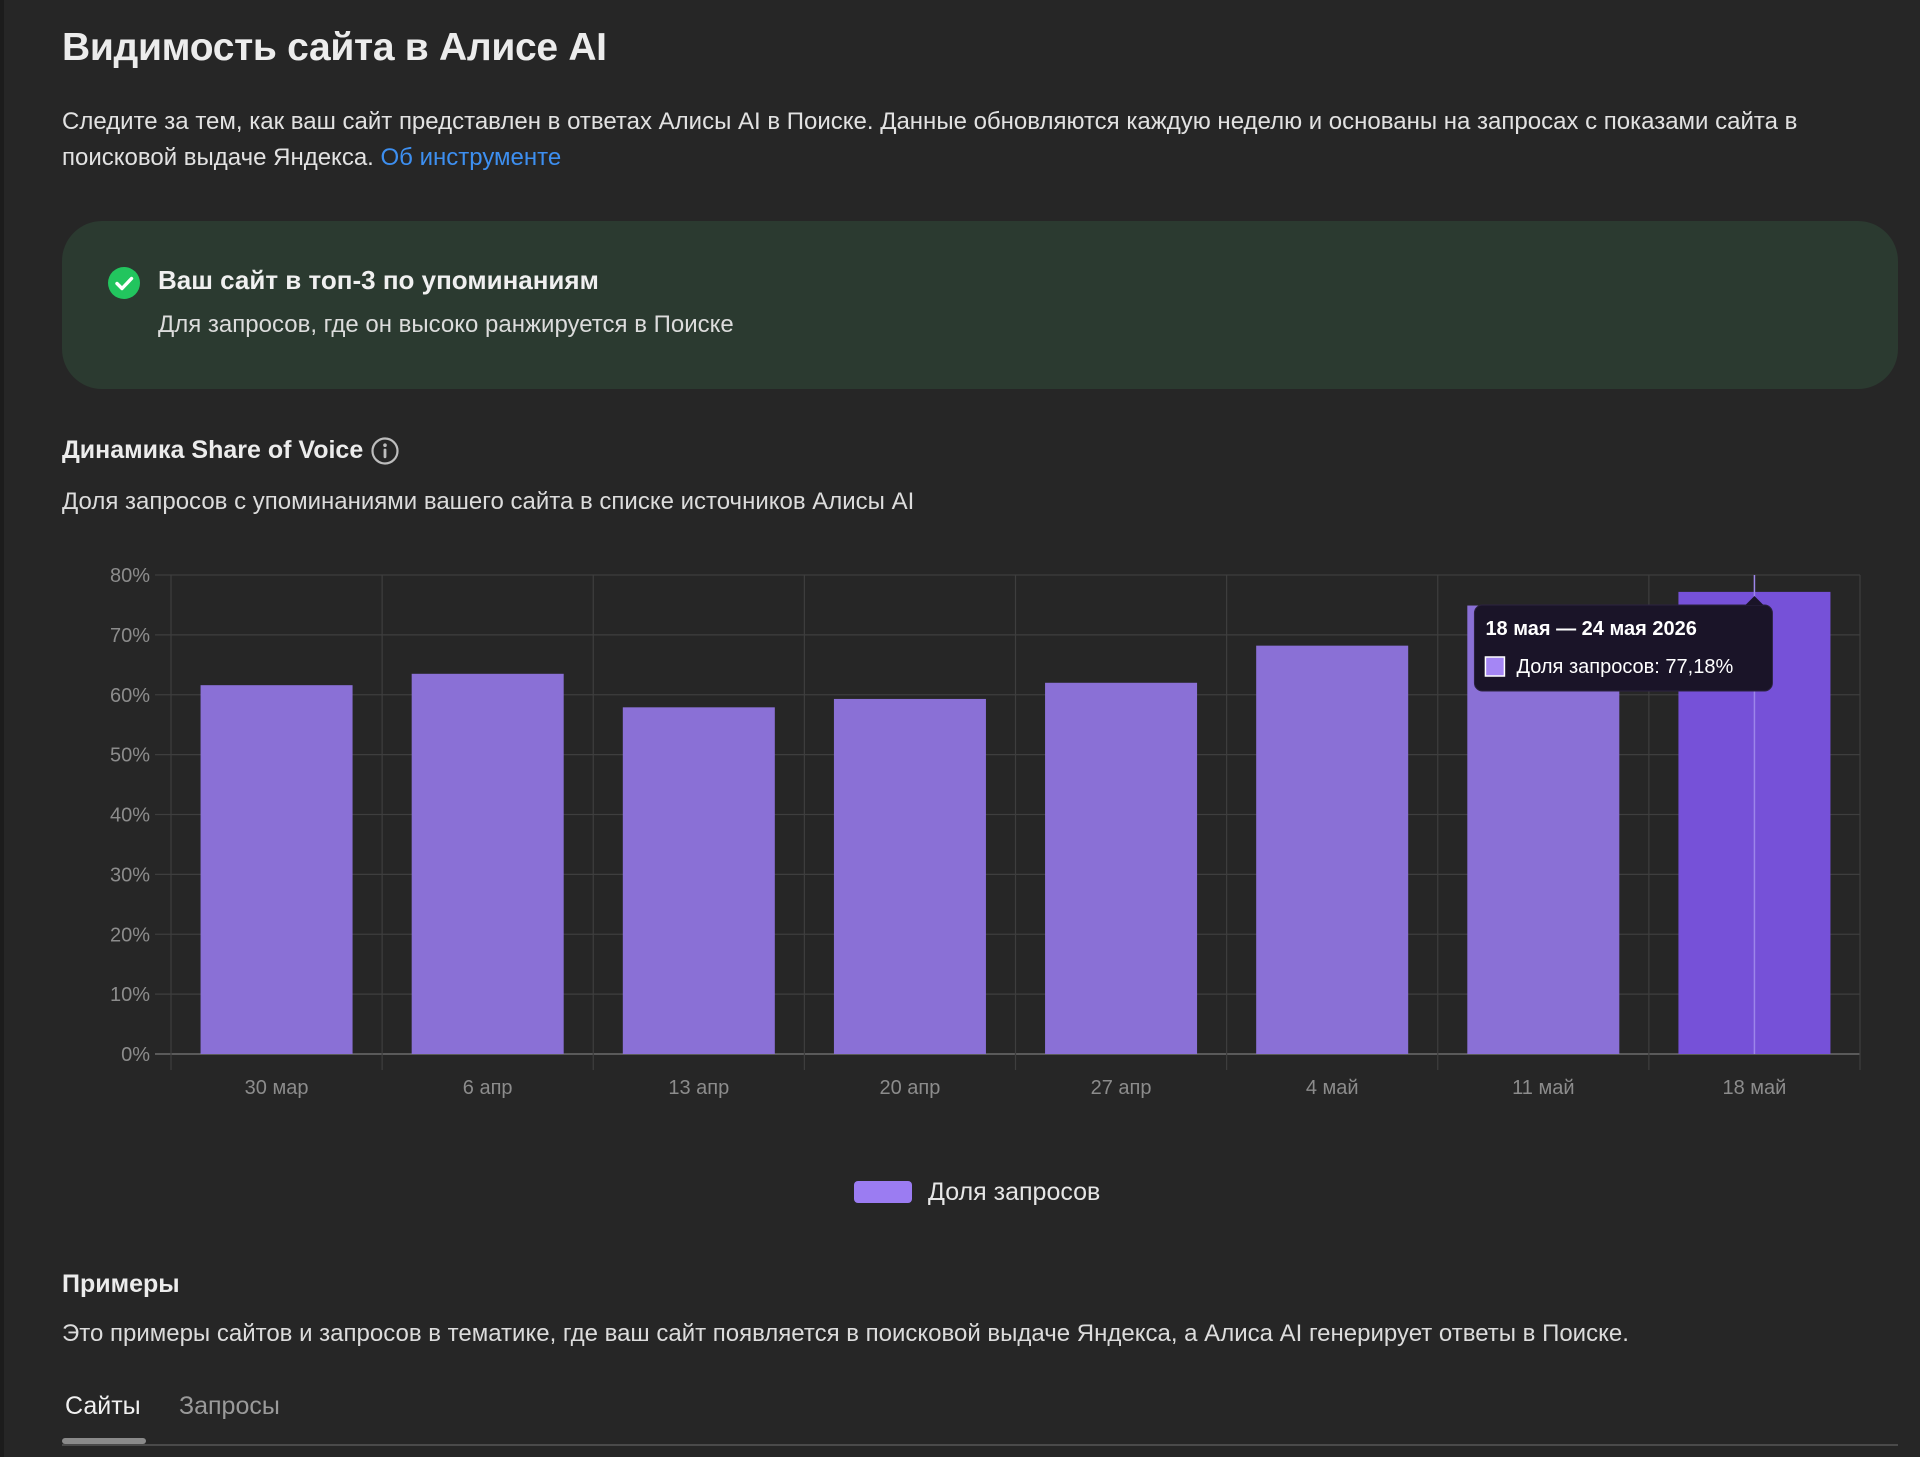 This screenshot has height=1457, width=1920. I want to click on about-tool-link: Об инструменте, so click(471, 157).